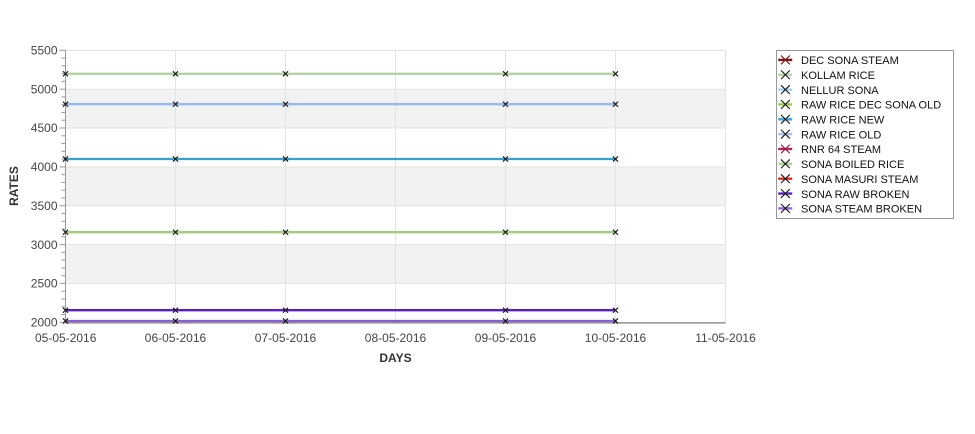  I want to click on svg-text: RNR 64 STEAM, so click(841, 150).